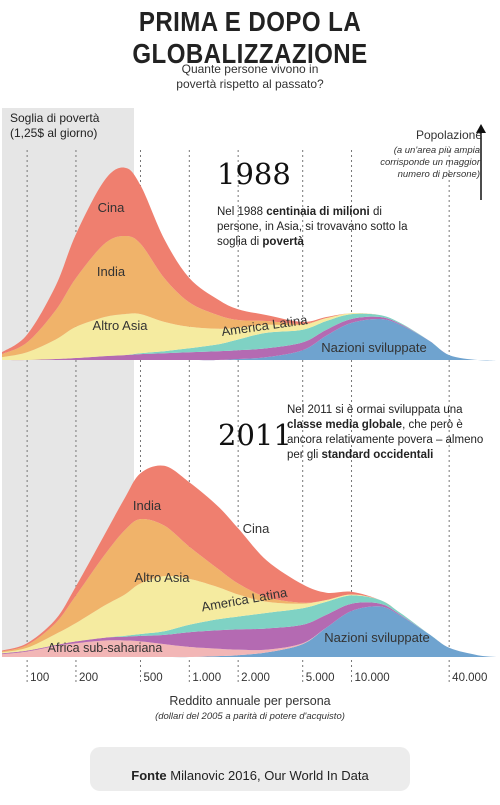 The width and height of the screenshot is (500, 805). Describe the element at coordinates (39, 678) in the screenshot. I see `x-tick-label-100: 100` at that location.